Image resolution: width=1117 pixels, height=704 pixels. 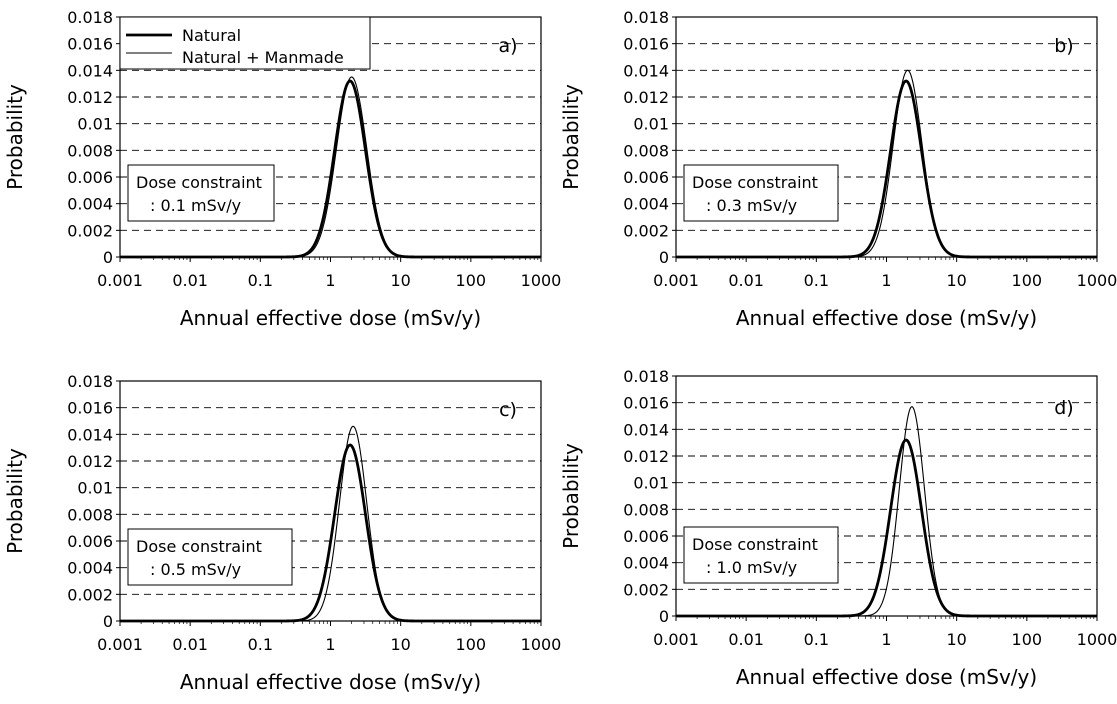 I want to click on legend-label: Natural, so click(x=211, y=35).